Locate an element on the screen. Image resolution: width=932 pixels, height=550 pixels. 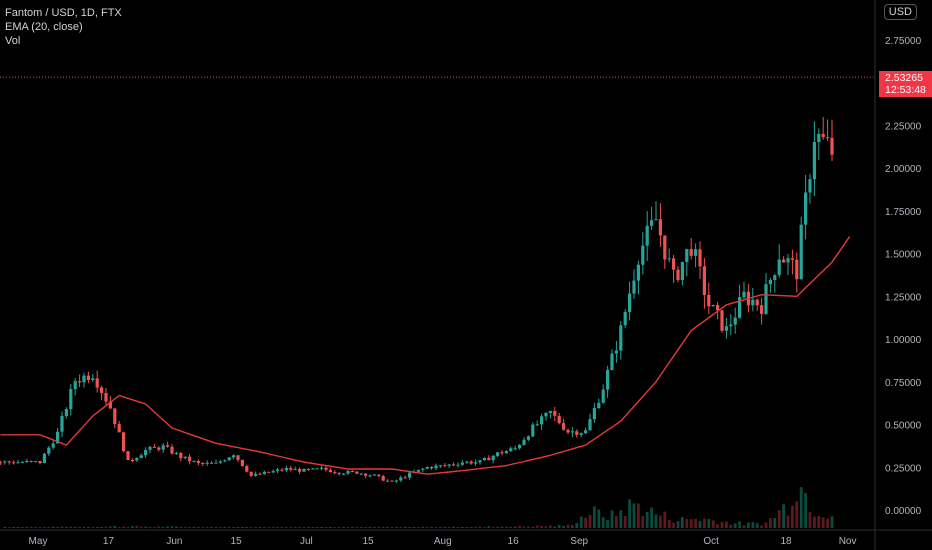
ema-indicator-label: EMA (20, close) is located at coordinates (44, 27).